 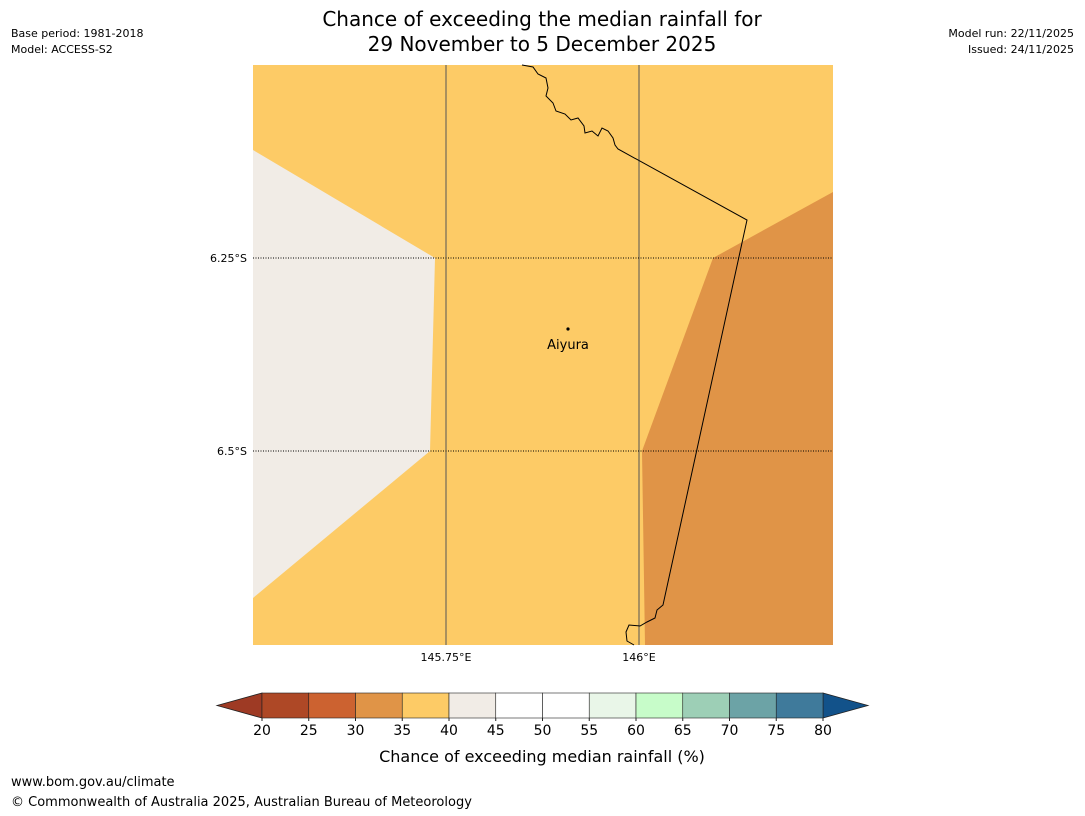 What do you see at coordinates (543, 731) in the screenshot?
I see `colorbar-tick-label: 50` at bounding box center [543, 731].